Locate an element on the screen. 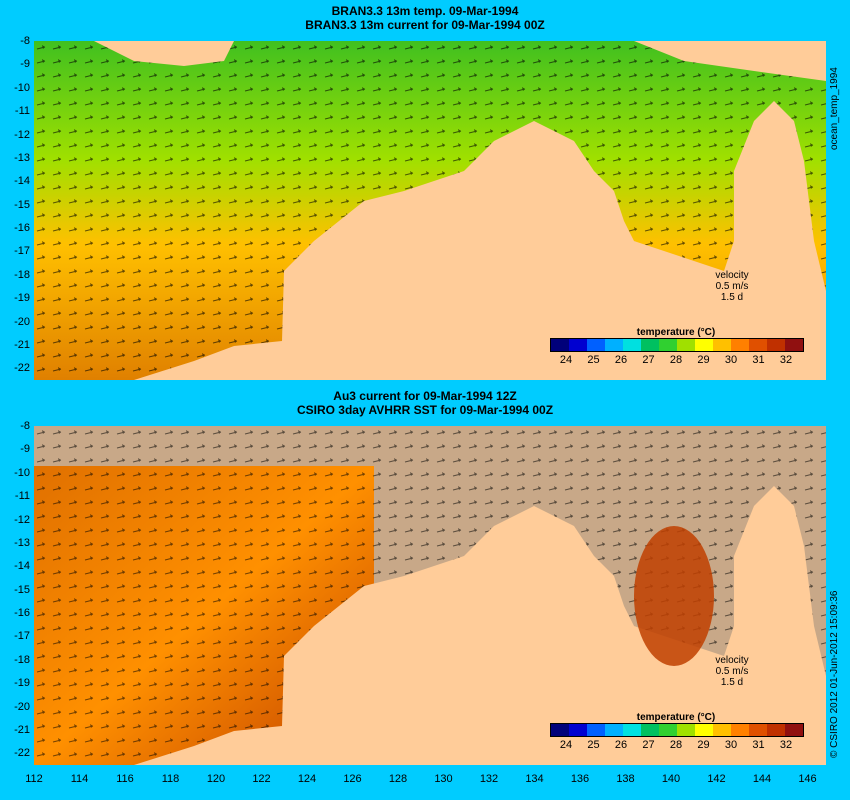 The width and height of the screenshot is (850, 800). colorbar-tick-label: 32 is located at coordinates (786, 745).